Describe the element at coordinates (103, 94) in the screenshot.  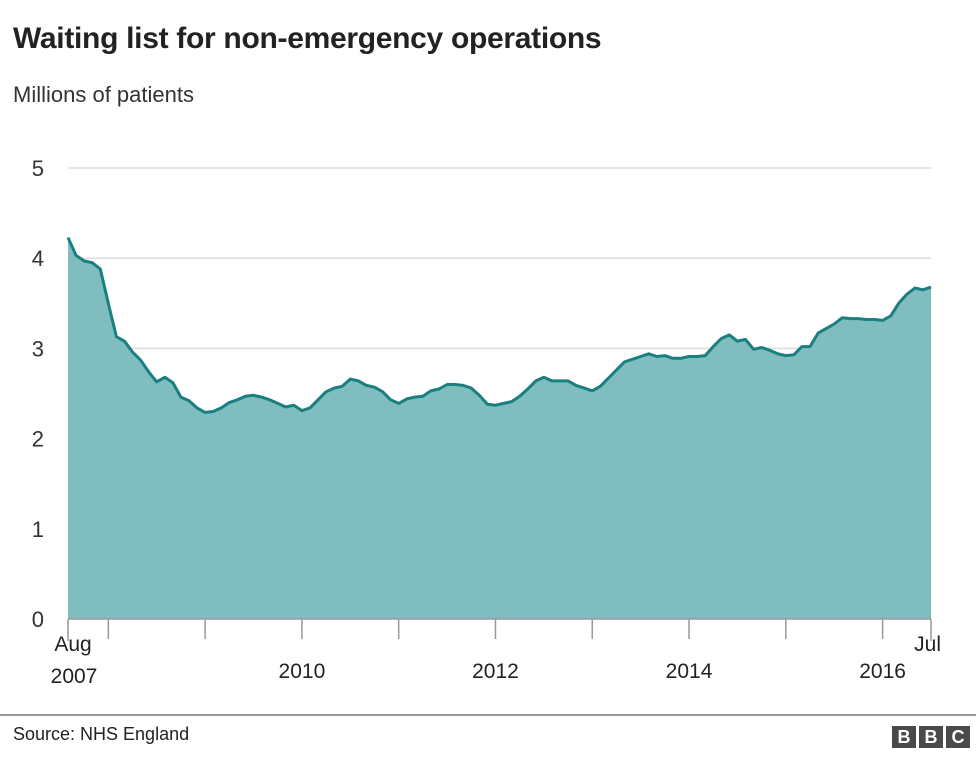
I see `chart-subtitle: Millions of patients` at that location.